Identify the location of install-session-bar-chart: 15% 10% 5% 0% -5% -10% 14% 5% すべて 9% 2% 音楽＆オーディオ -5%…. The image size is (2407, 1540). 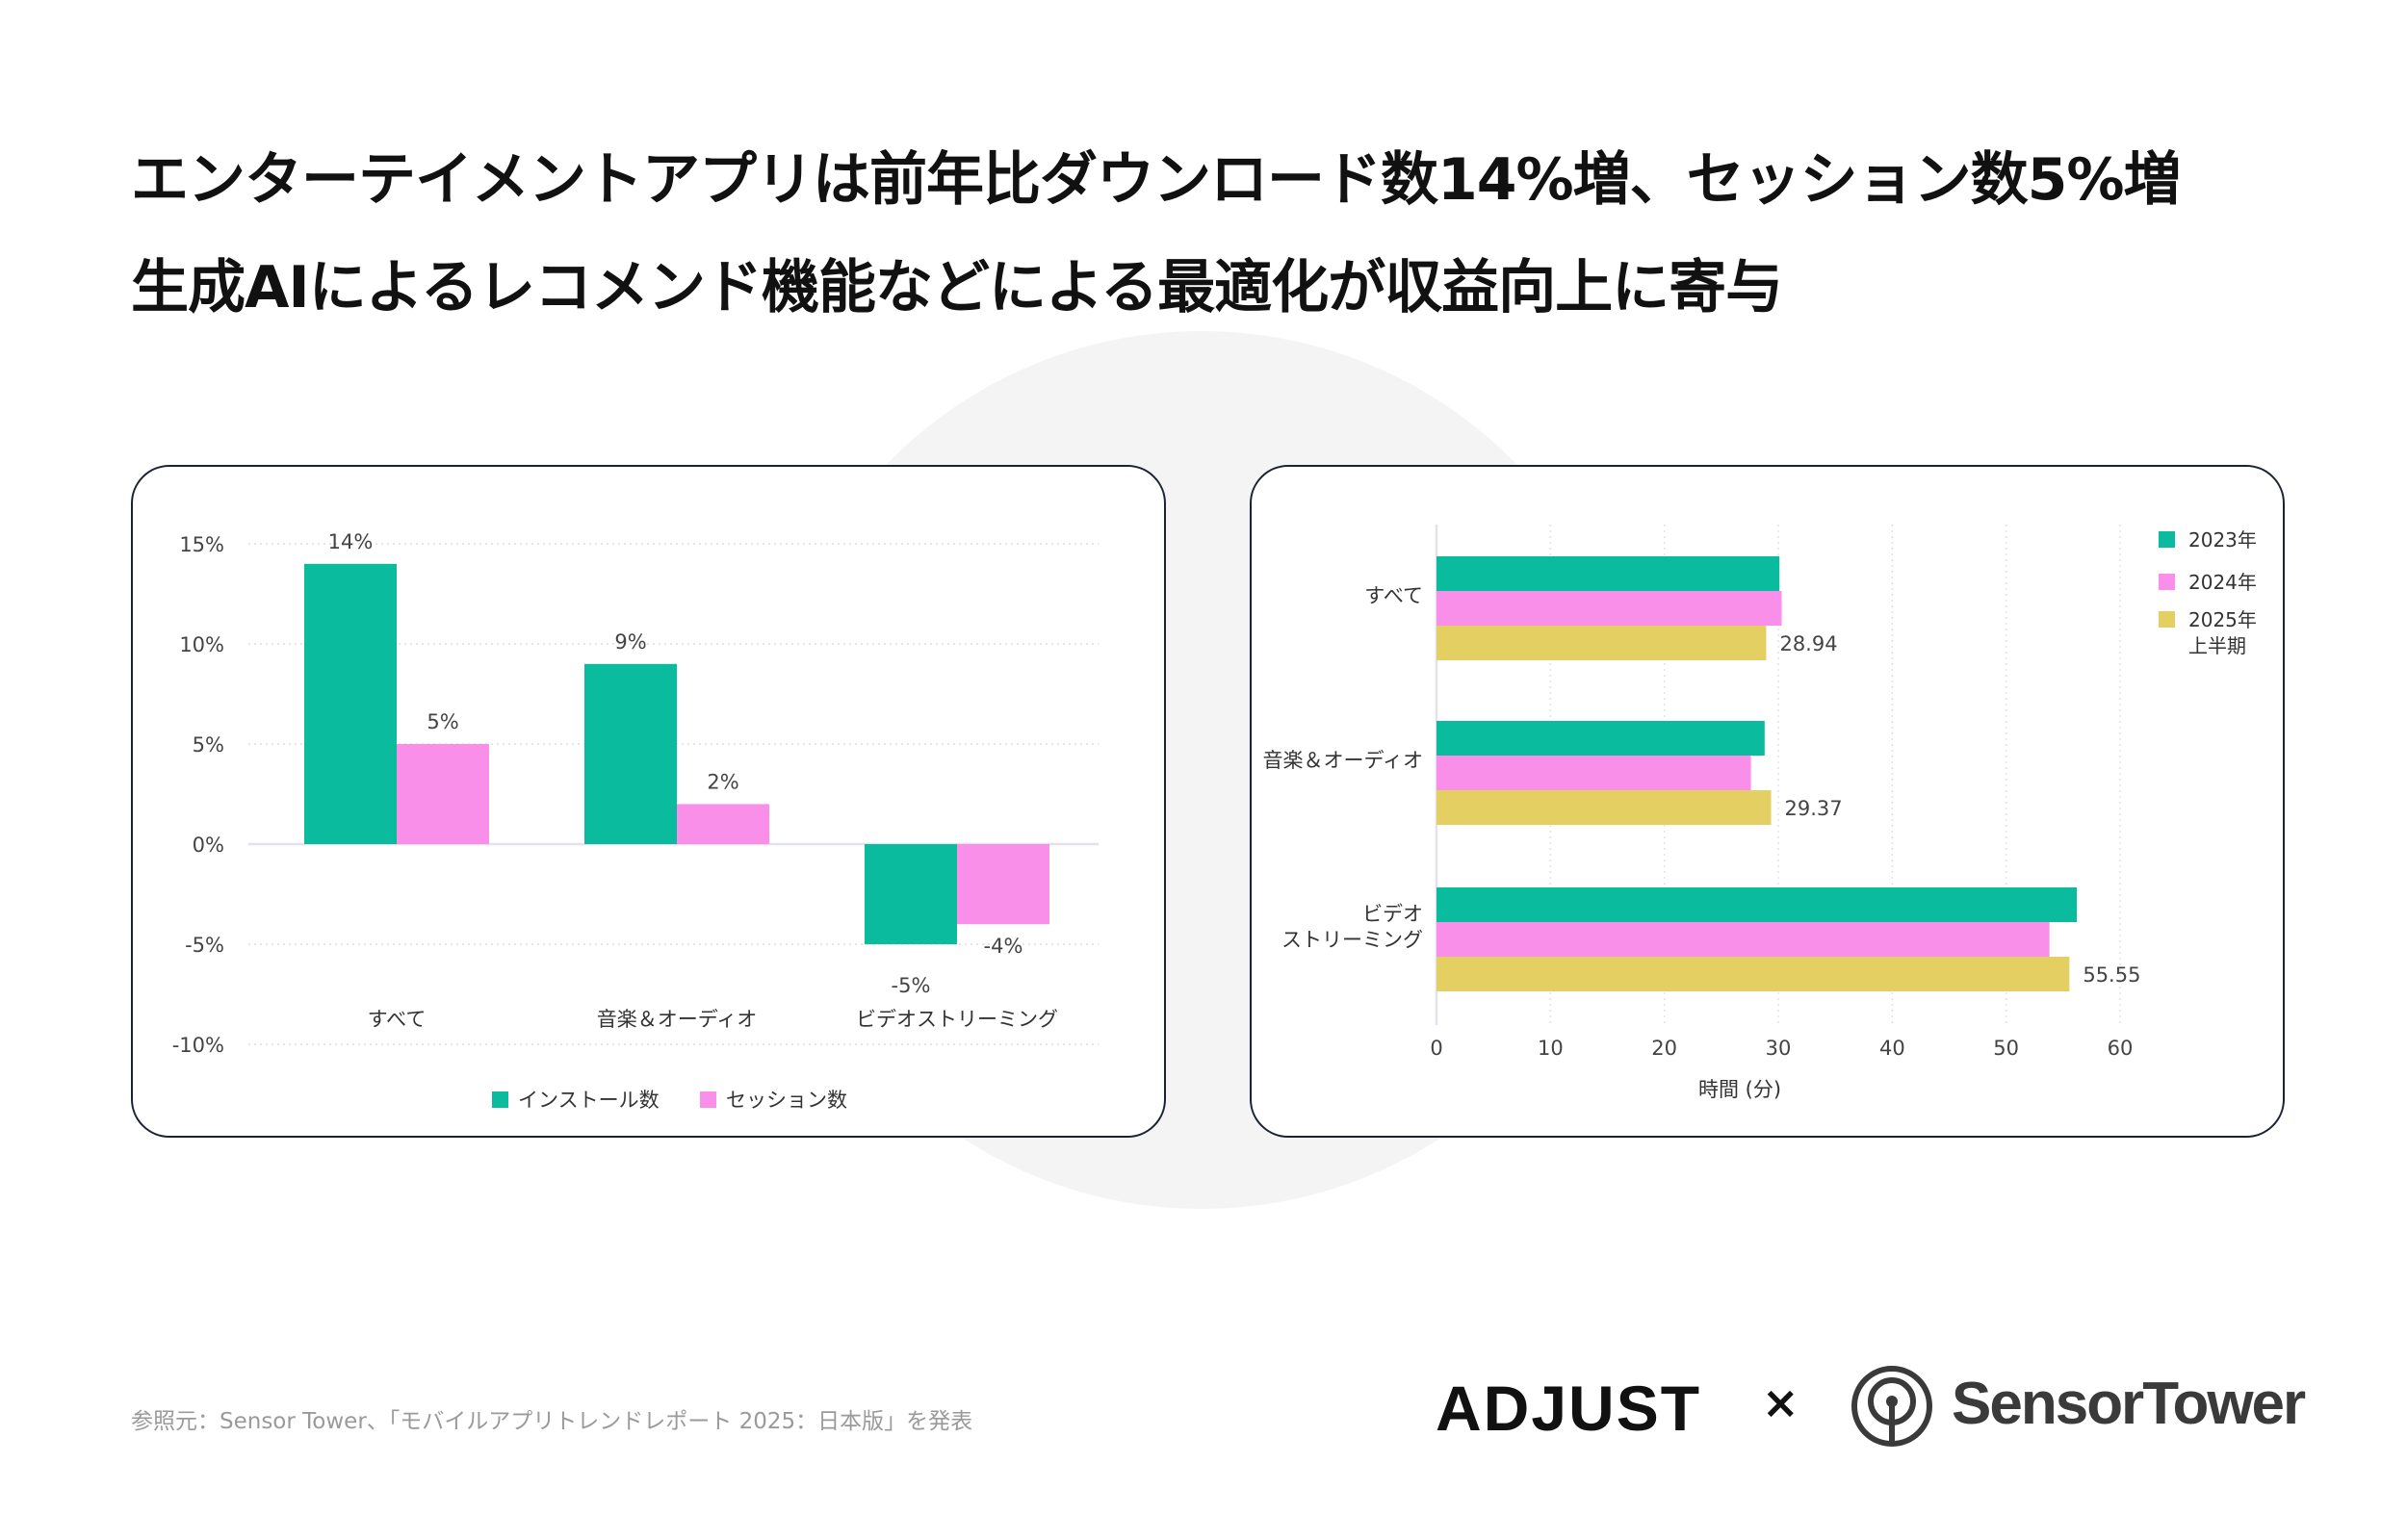
(635, 821).